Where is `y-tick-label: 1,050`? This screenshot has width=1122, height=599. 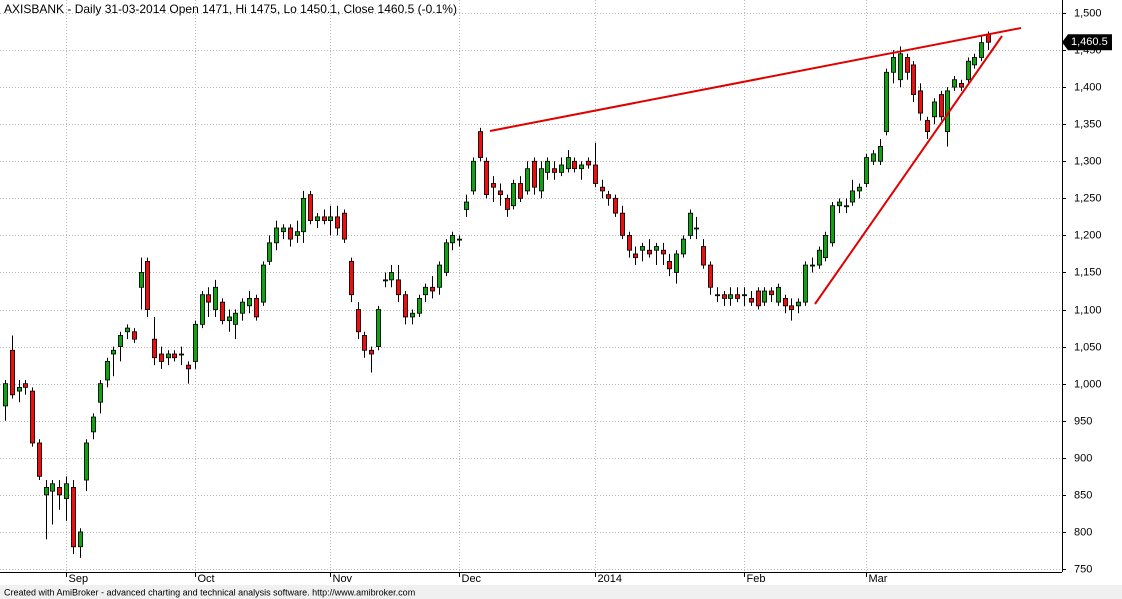
y-tick-label: 1,050 is located at coordinates (1088, 347).